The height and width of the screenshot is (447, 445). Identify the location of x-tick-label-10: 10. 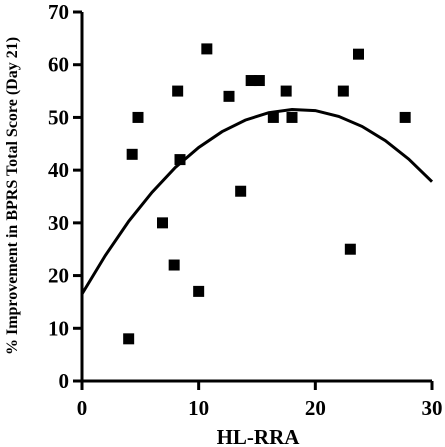
(198, 408).